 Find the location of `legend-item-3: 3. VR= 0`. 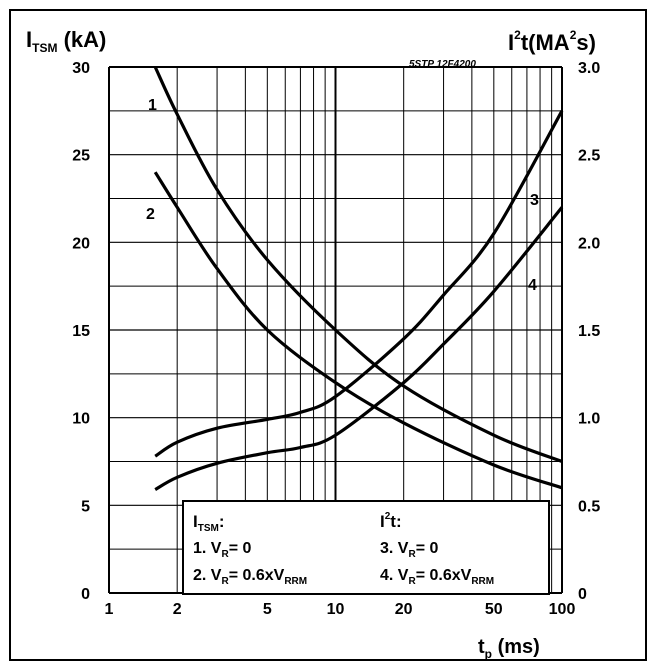

legend-item-3: 3. VR= 0 is located at coordinates (409, 550).